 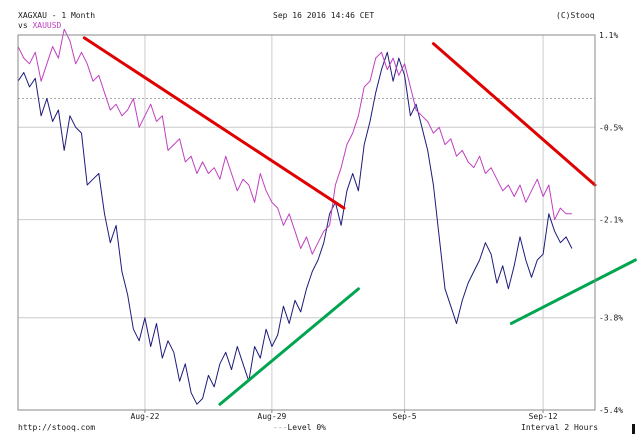 What do you see at coordinates (611, 127) in the screenshot?
I see `y-tick-label: -0.5%` at bounding box center [611, 127].